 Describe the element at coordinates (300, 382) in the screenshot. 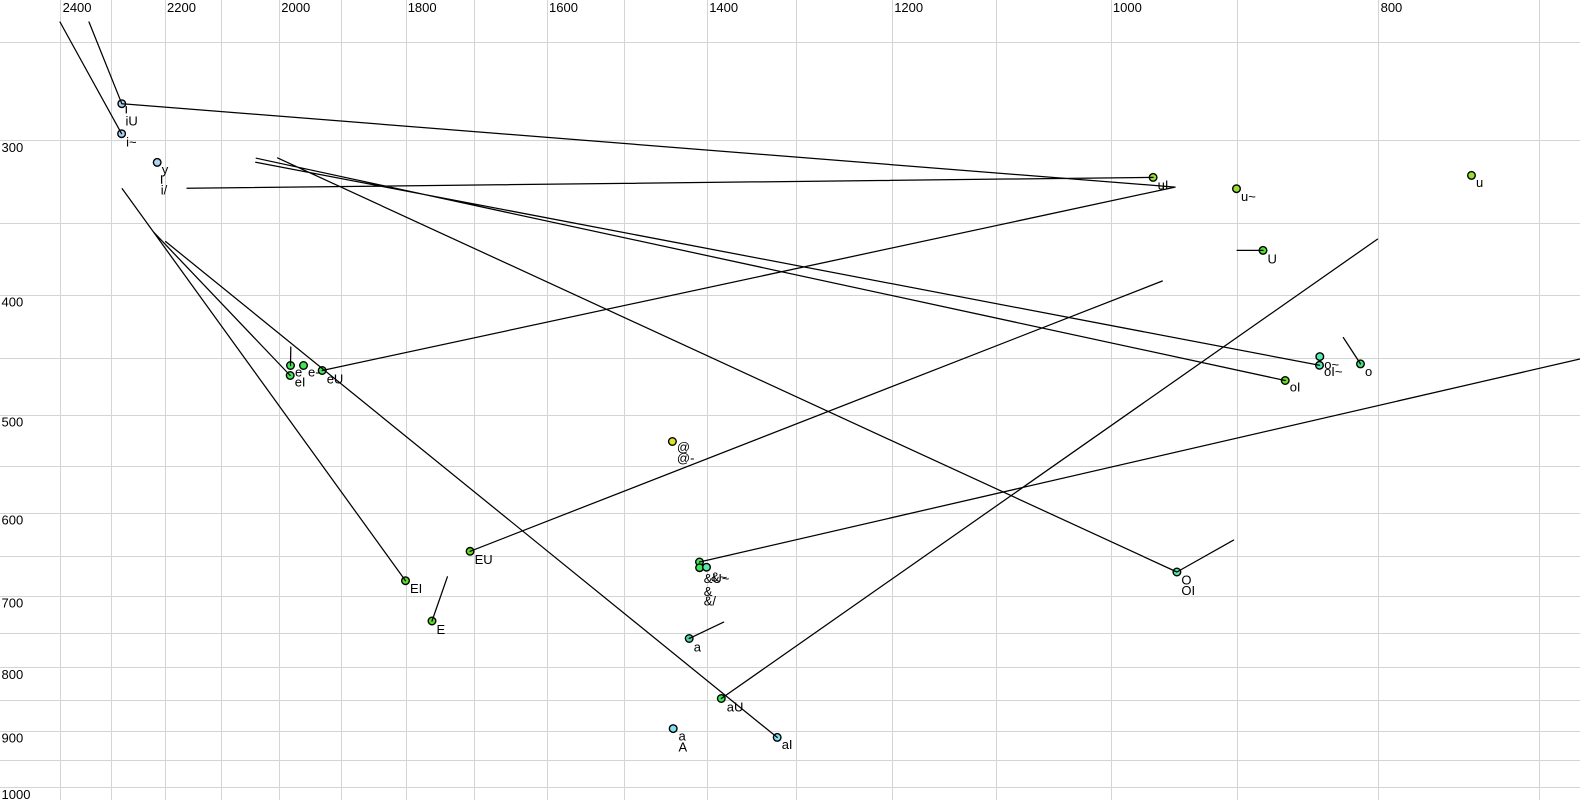

I see `svg-text: eI` at that location.